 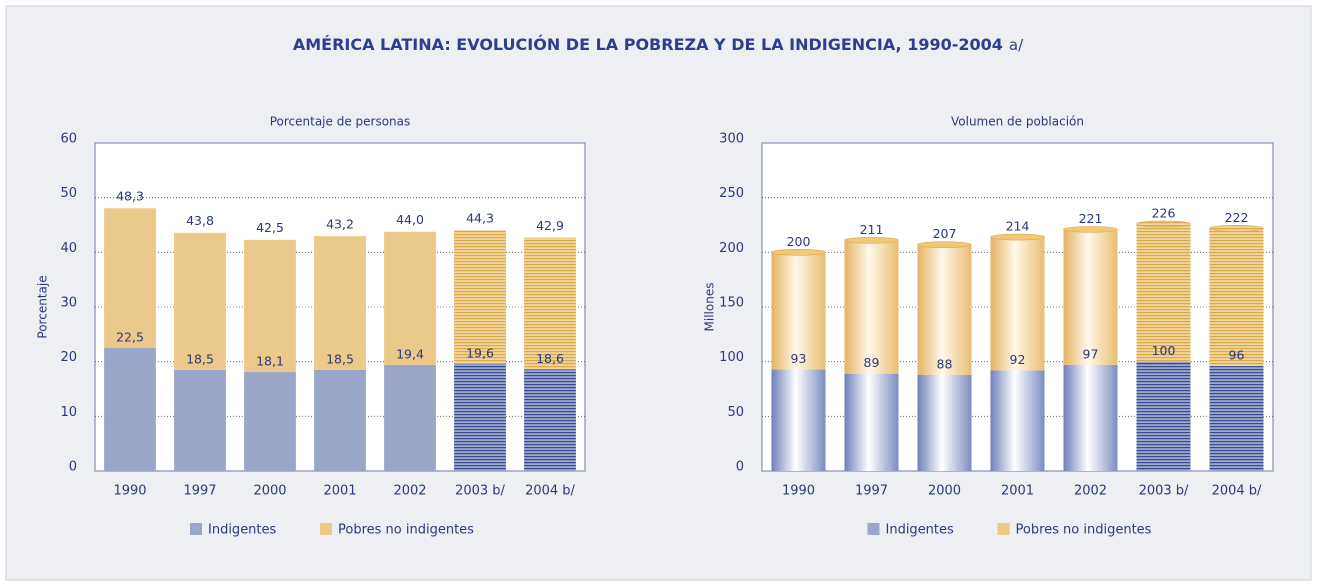 I want to click on segment-label: 18,1, so click(x=270, y=361).